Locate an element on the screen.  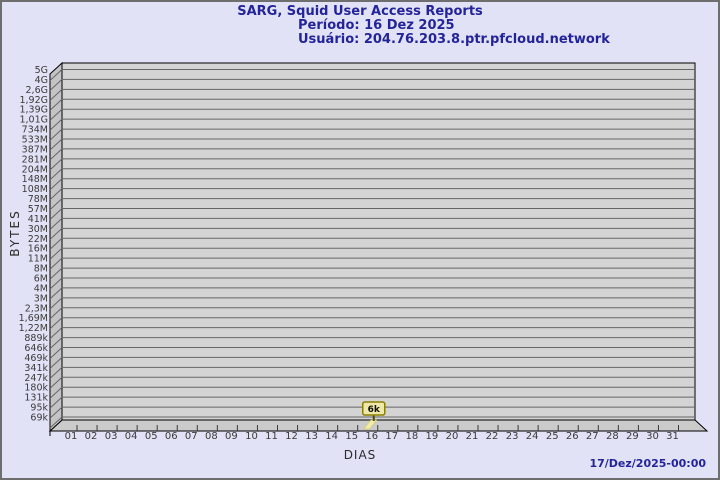
x-tick-label: 07 is located at coordinates (191, 436).